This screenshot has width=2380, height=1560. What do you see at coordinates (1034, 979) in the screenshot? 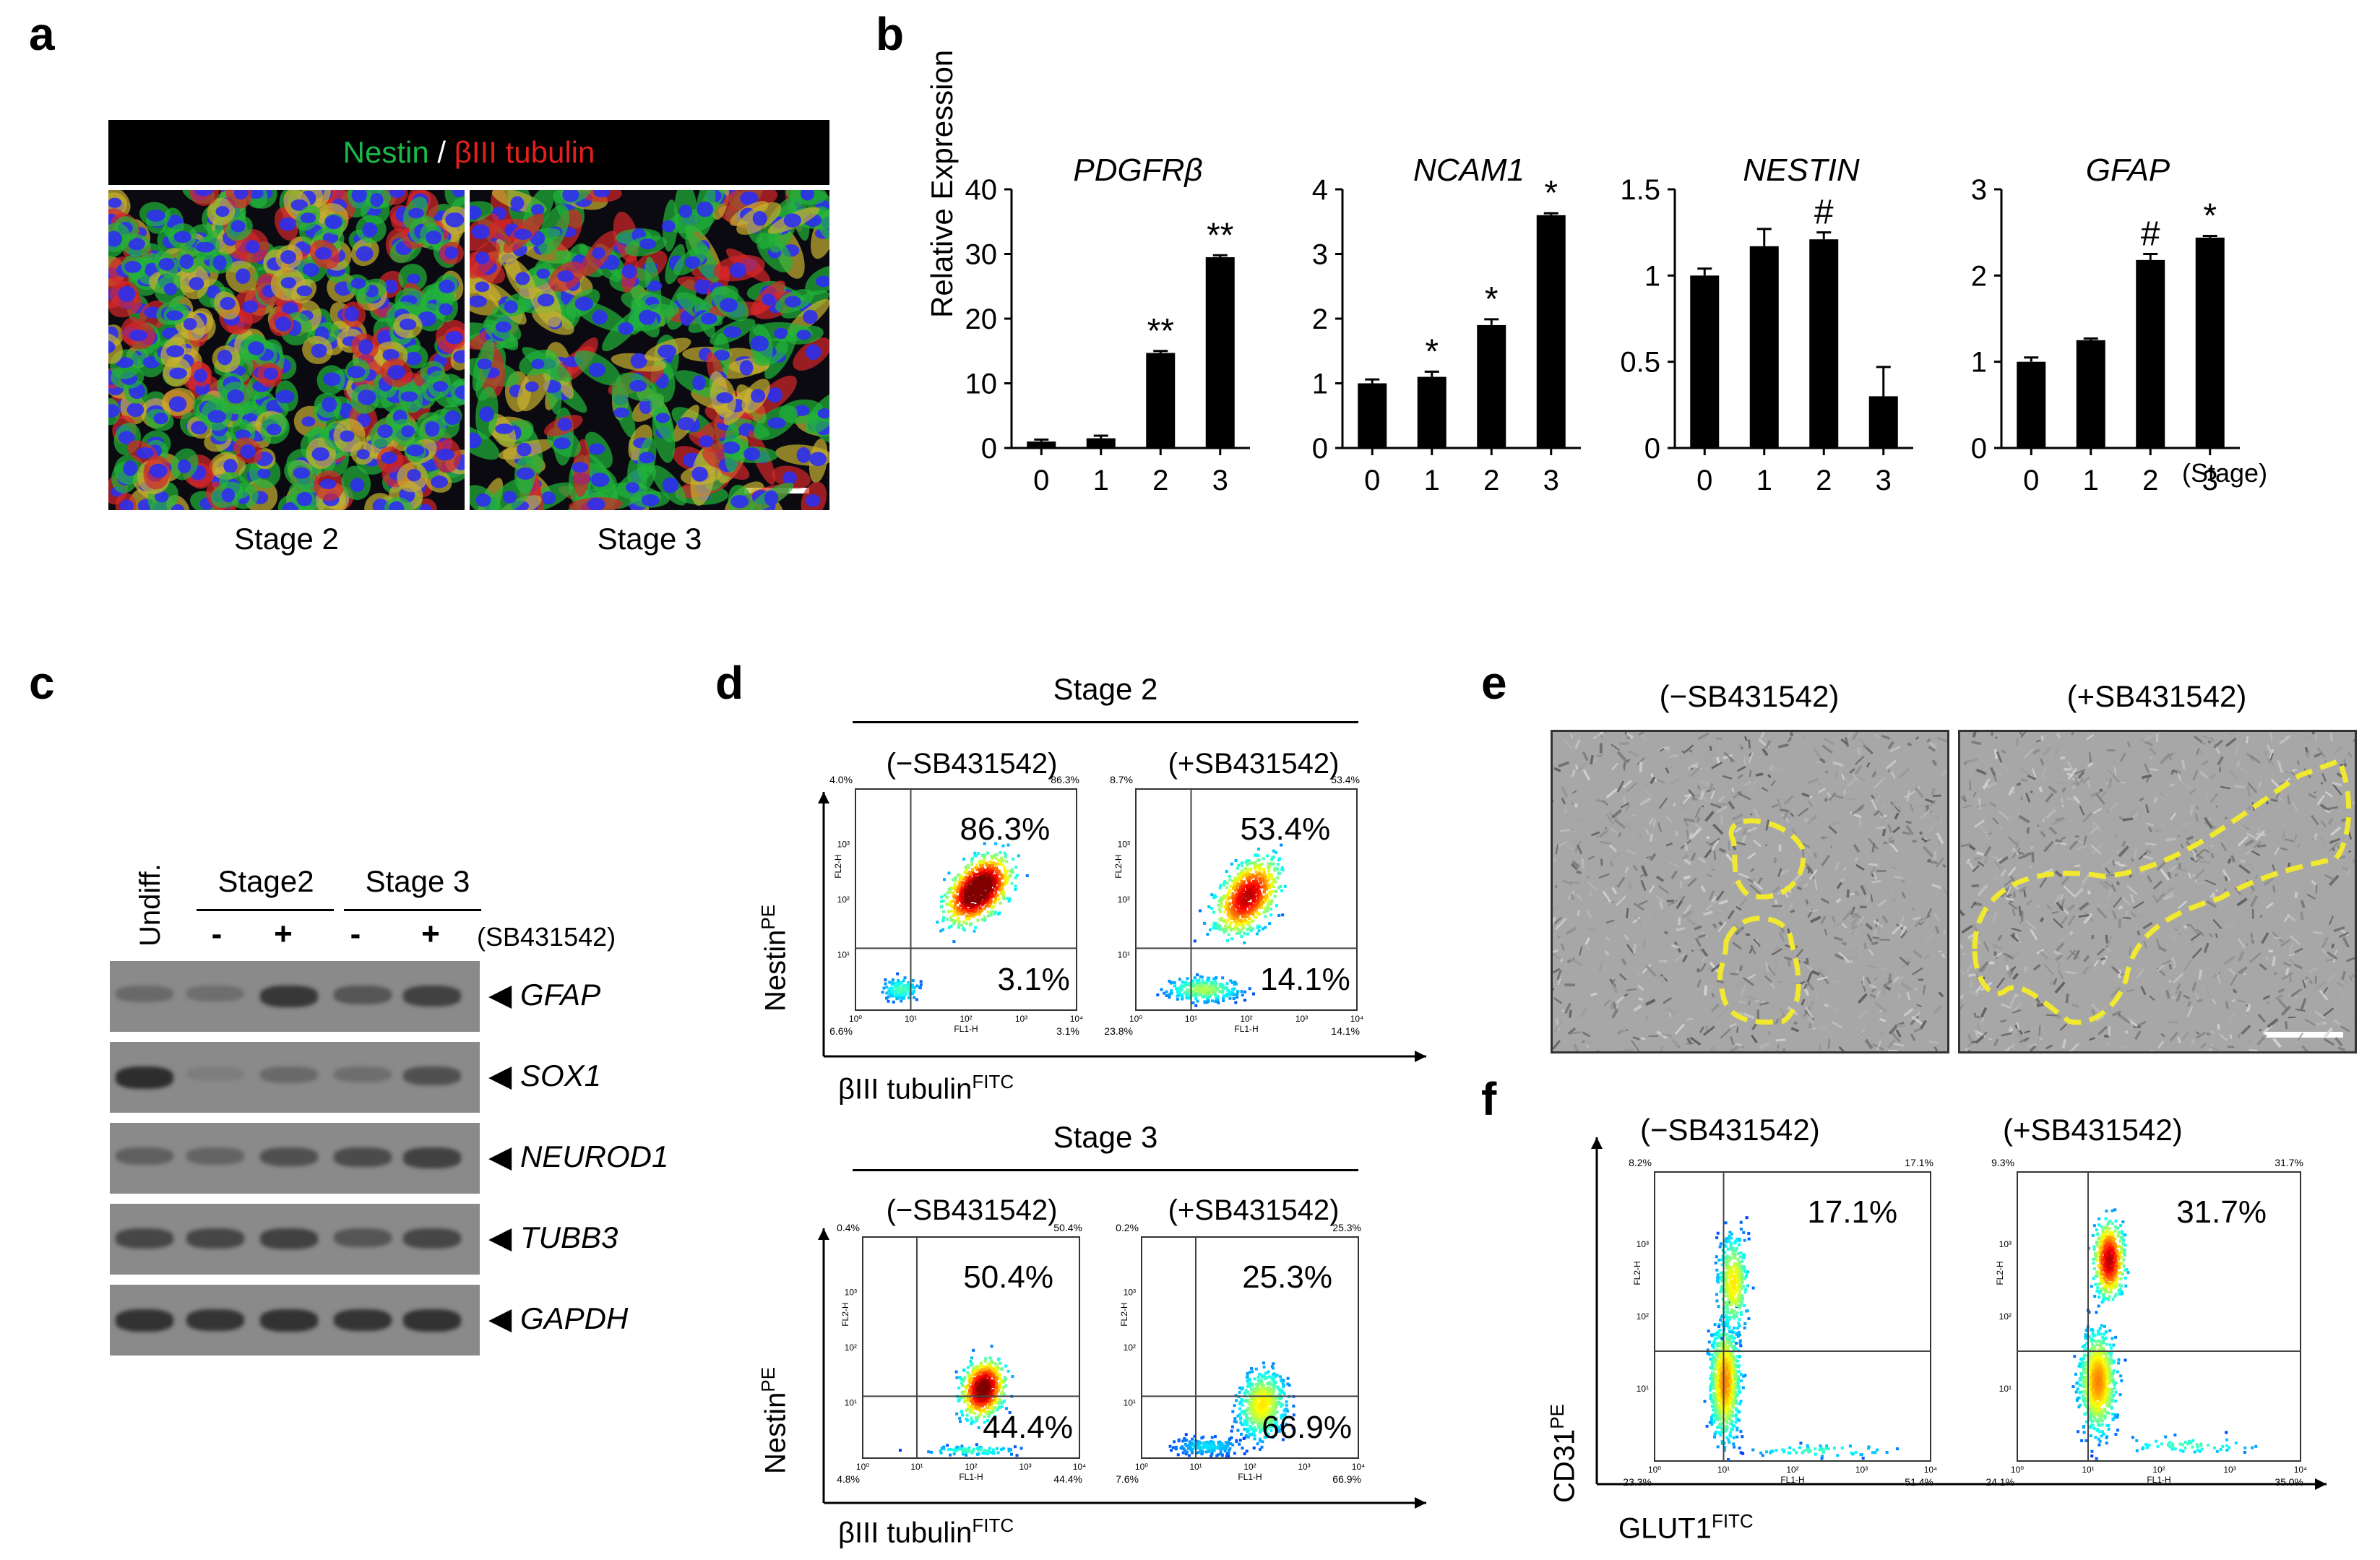
I see `quadrant-percent-lower: 3.1%` at bounding box center [1034, 979].